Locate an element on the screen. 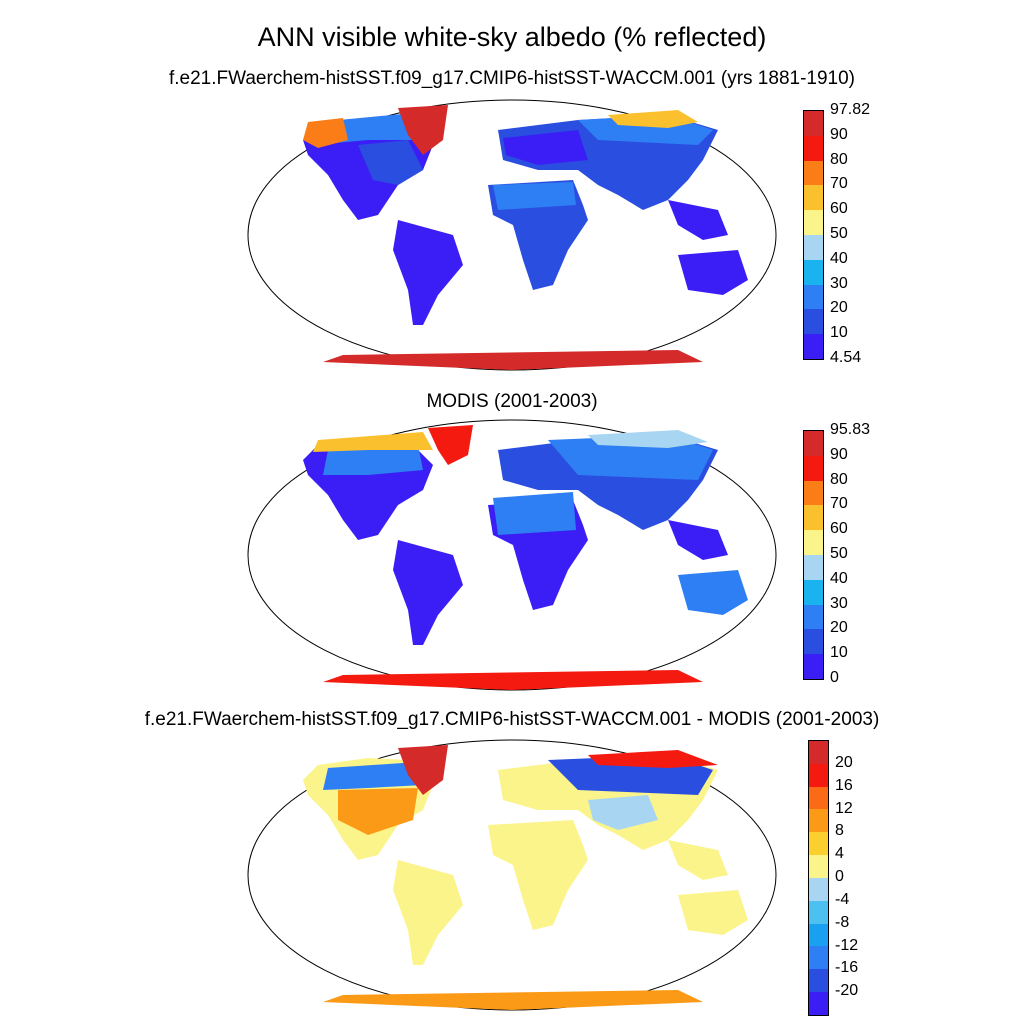 This screenshot has height=1024, width=1024. colorbar-obs-box is located at coordinates (813, 555).